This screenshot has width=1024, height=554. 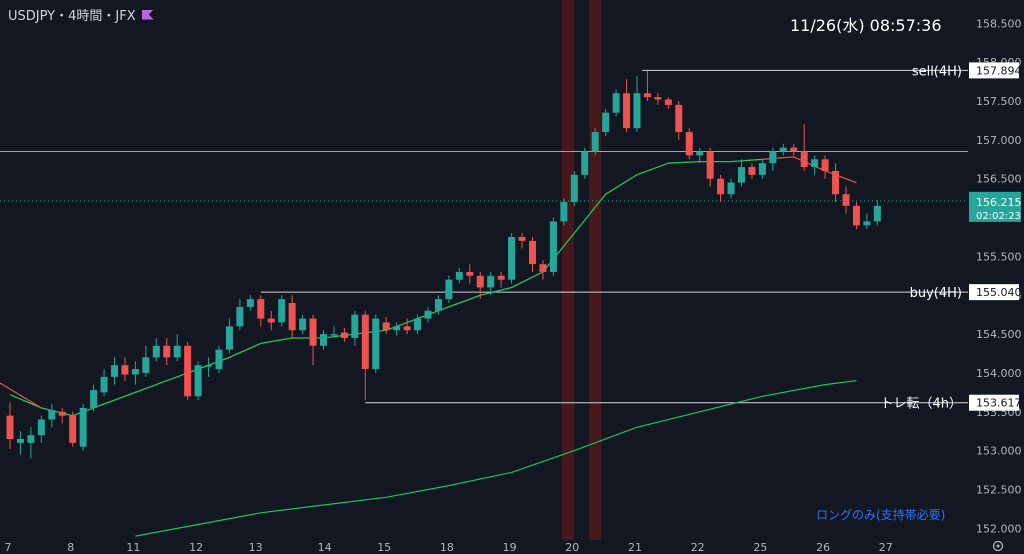 What do you see at coordinates (823, 547) in the screenshot?
I see `x-tick-label: 26` at bounding box center [823, 547].